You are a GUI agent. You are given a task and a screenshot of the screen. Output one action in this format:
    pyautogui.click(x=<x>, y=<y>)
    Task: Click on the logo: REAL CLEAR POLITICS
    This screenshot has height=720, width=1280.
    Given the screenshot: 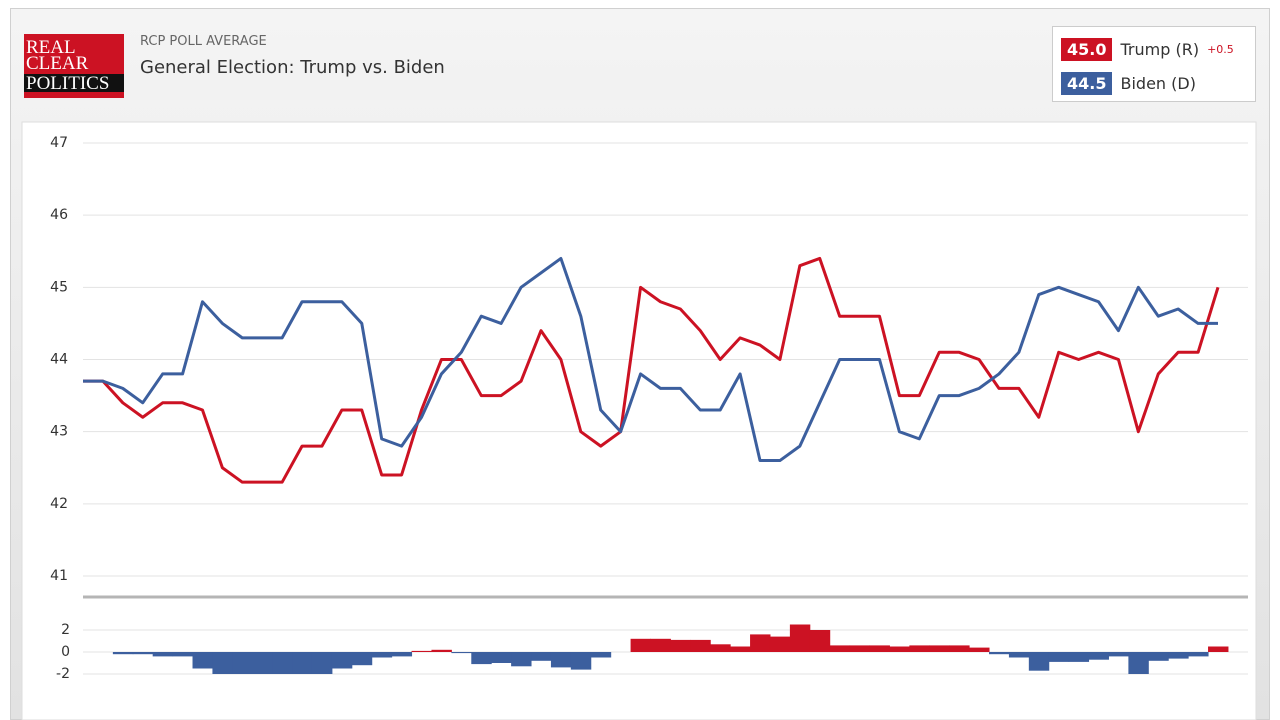 What is the action you would take?
    pyautogui.click(x=74, y=66)
    